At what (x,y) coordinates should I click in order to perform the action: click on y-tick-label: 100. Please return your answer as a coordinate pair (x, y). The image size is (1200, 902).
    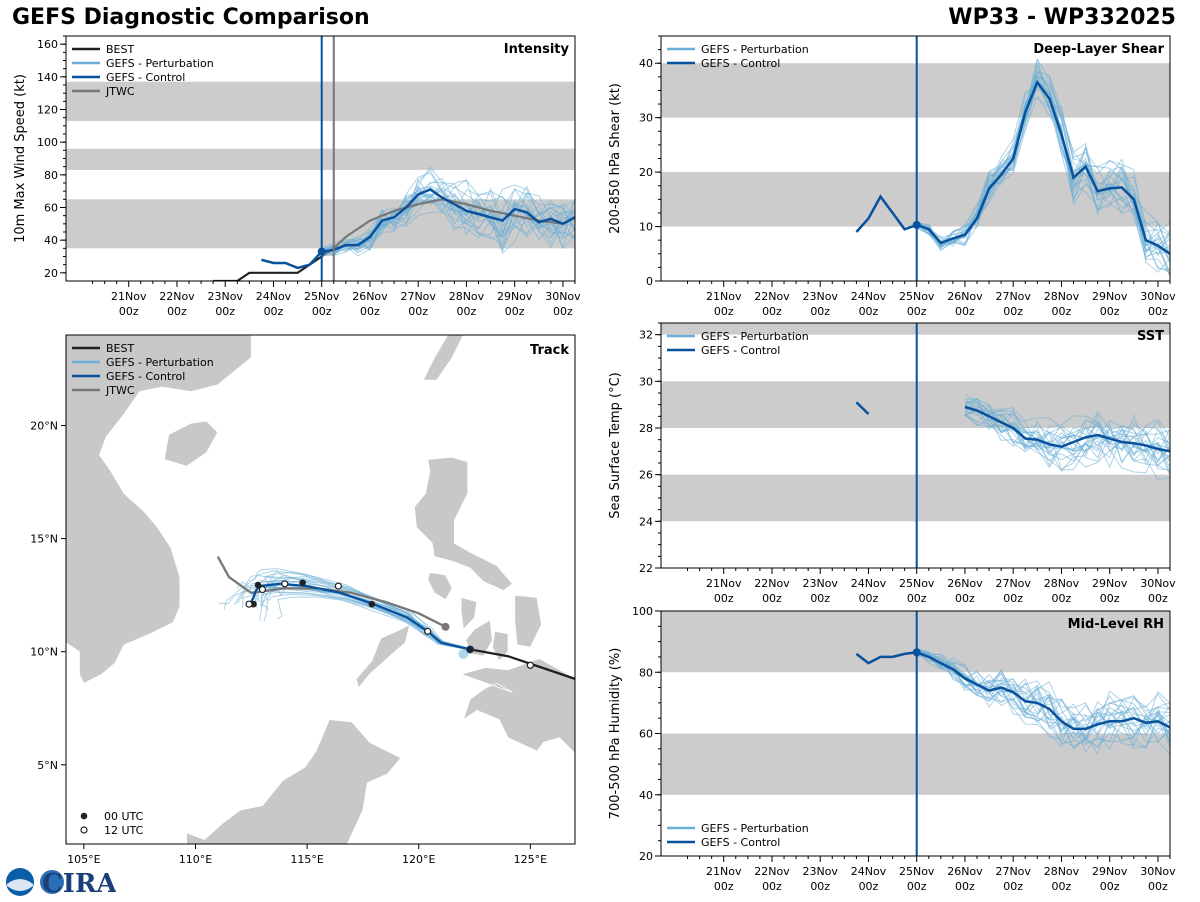
    Looking at the image, I should click on (642, 611).